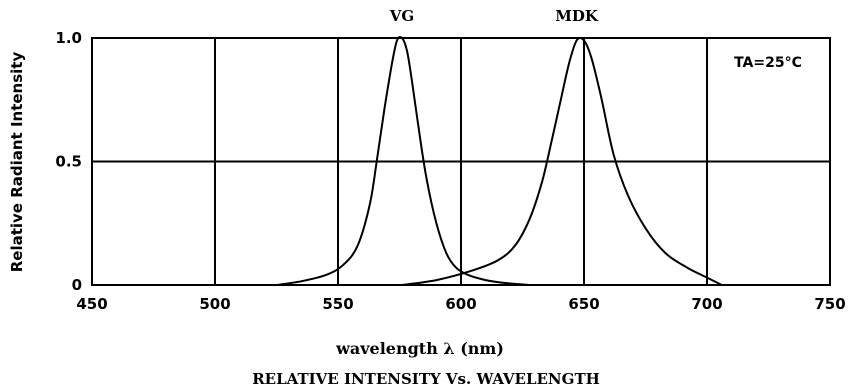 The height and width of the screenshot is (392, 854). What do you see at coordinates (577, 16) in the screenshot?
I see `series-label-mdk: MDK` at bounding box center [577, 16].